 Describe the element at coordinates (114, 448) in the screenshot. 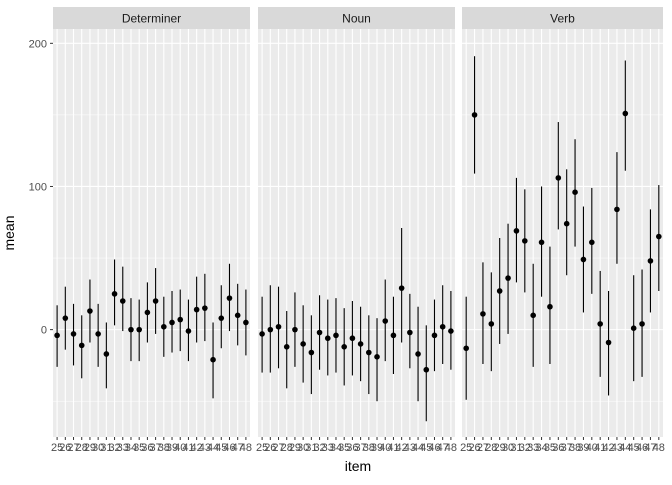

I see `x-tick-label: 32` at that location.